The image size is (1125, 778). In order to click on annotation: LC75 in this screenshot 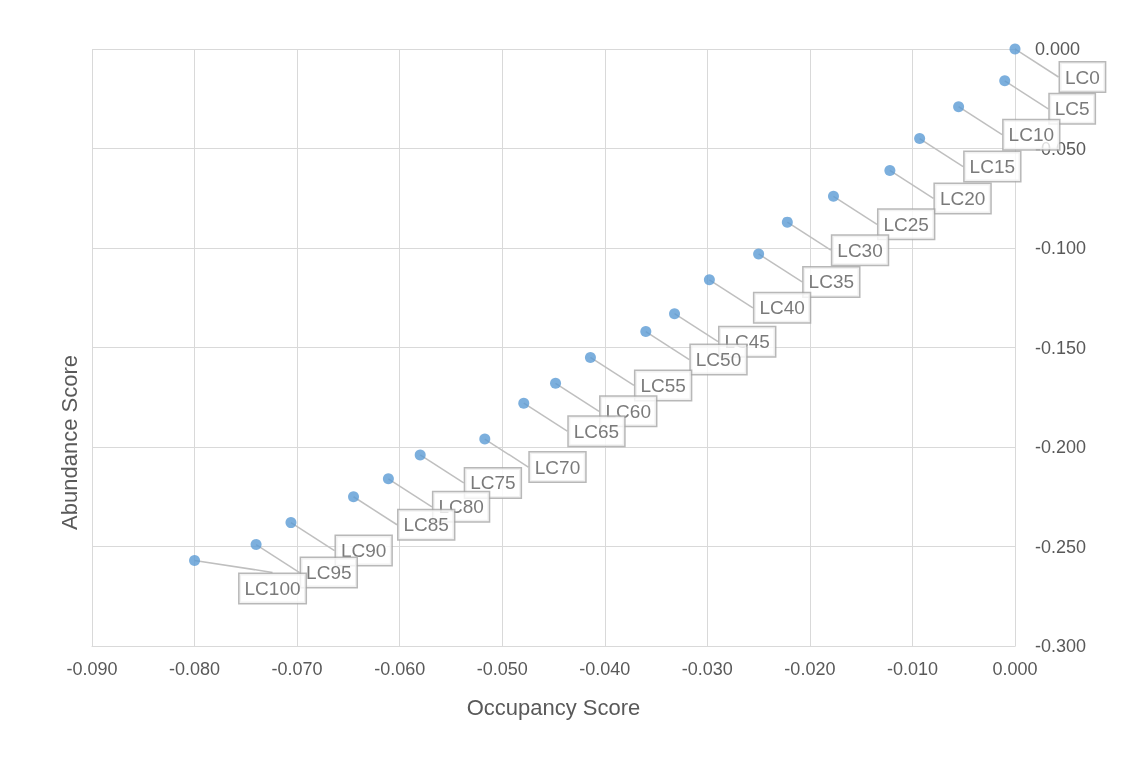, I will do `click(493, 483)`.